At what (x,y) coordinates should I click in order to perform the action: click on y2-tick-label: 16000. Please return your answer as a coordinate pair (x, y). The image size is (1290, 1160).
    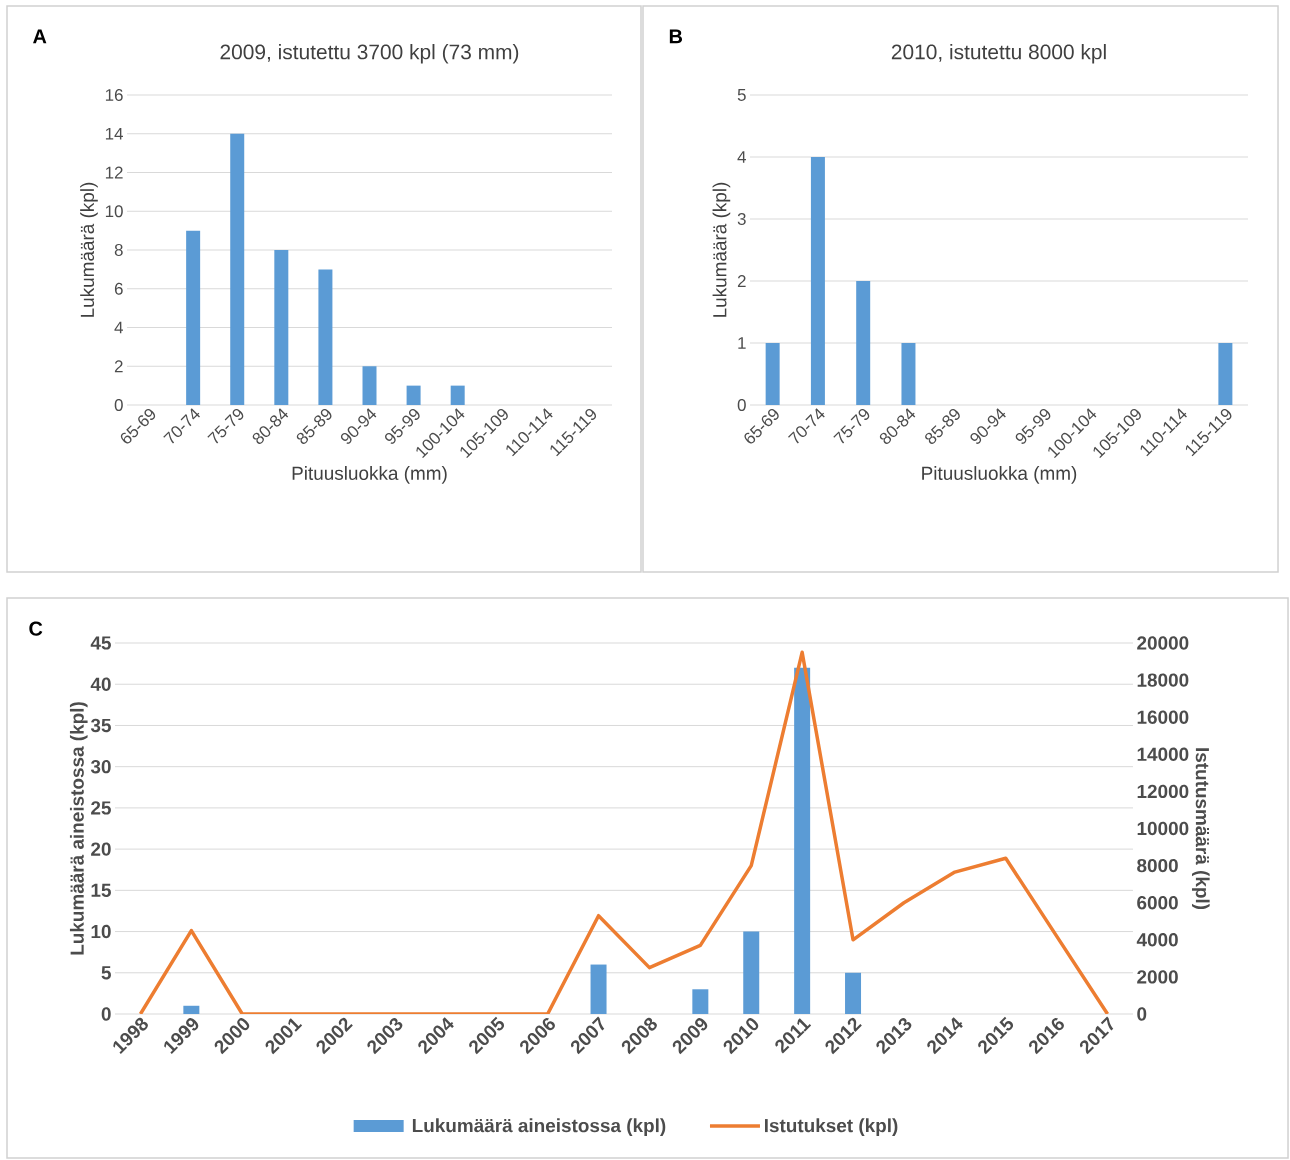
    Looking at the image, I should click on (1163, 717).